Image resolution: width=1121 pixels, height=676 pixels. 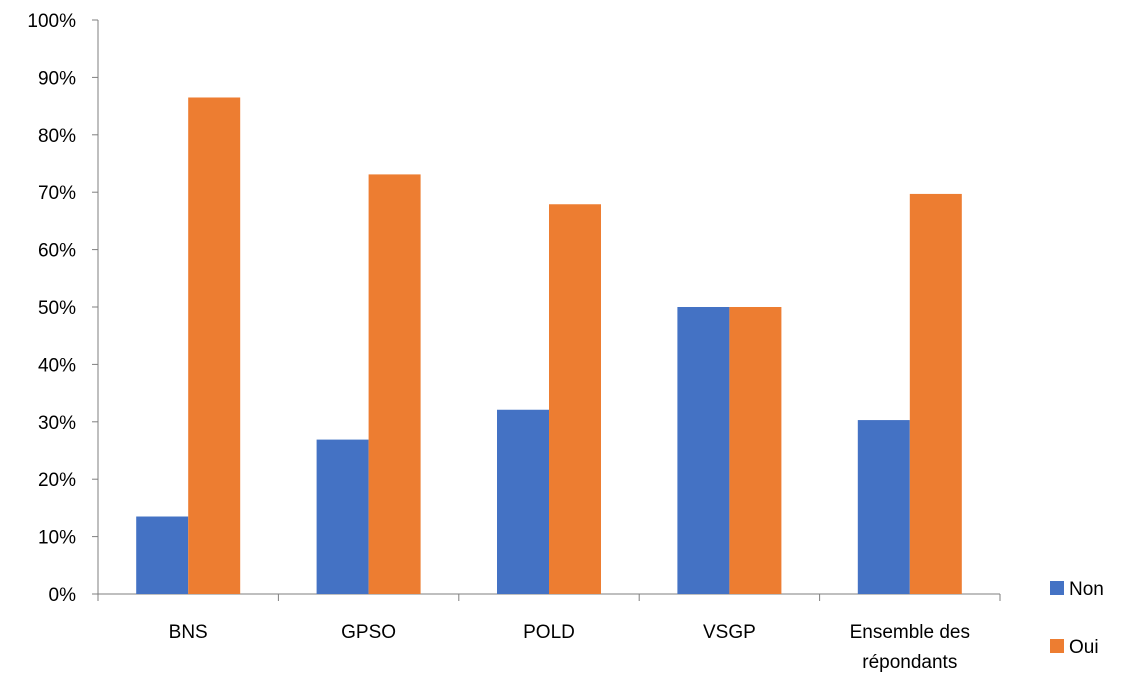 What do you see at coordinates (910, 632) in the screenshot?
I see `x-category-label: Ensemble des` at bounding box center [910, 632].